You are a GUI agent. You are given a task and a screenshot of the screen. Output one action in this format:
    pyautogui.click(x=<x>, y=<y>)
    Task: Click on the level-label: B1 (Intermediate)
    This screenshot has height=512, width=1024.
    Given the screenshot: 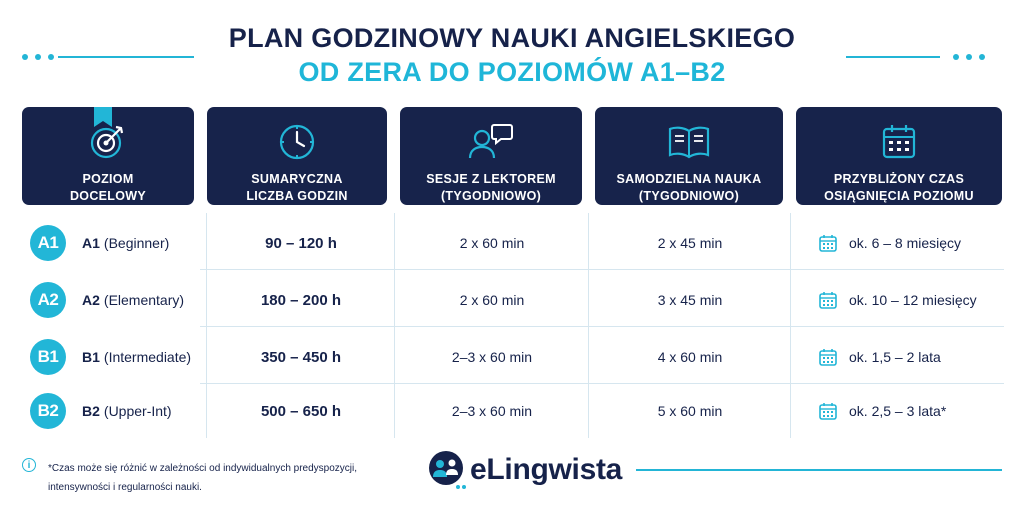 What is the action you would take?
    pyautogui.click(x=137, y=357)
    